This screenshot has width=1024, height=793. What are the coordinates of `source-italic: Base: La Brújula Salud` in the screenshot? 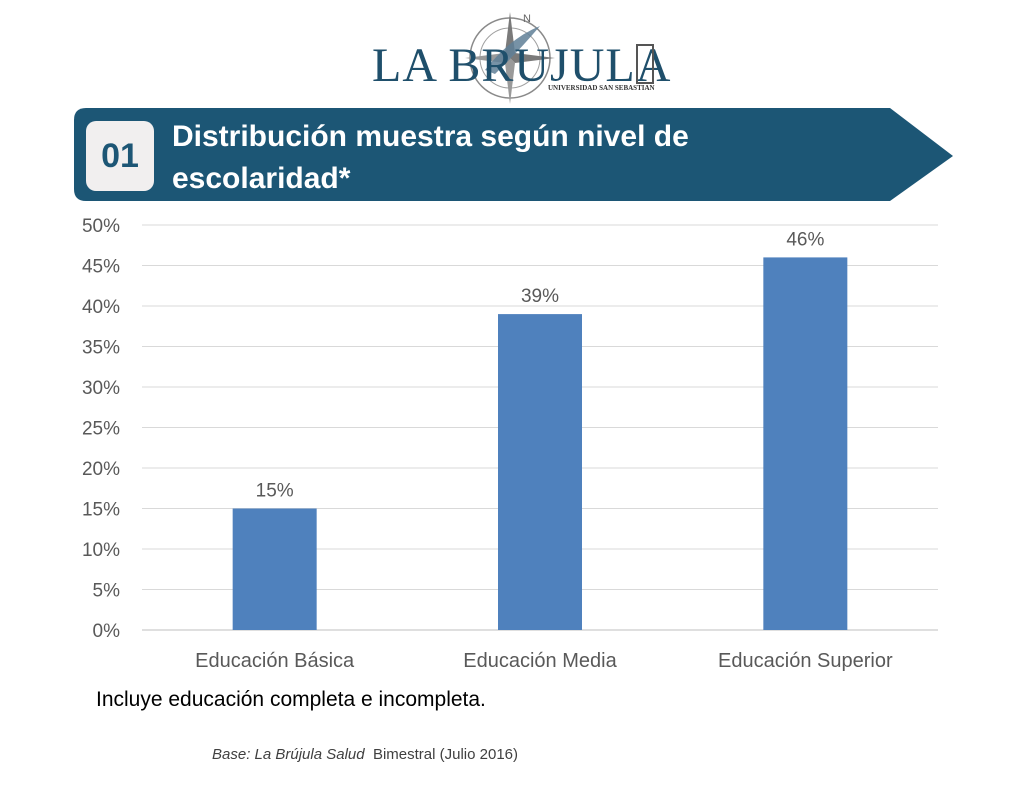 It's located at (288, 754).